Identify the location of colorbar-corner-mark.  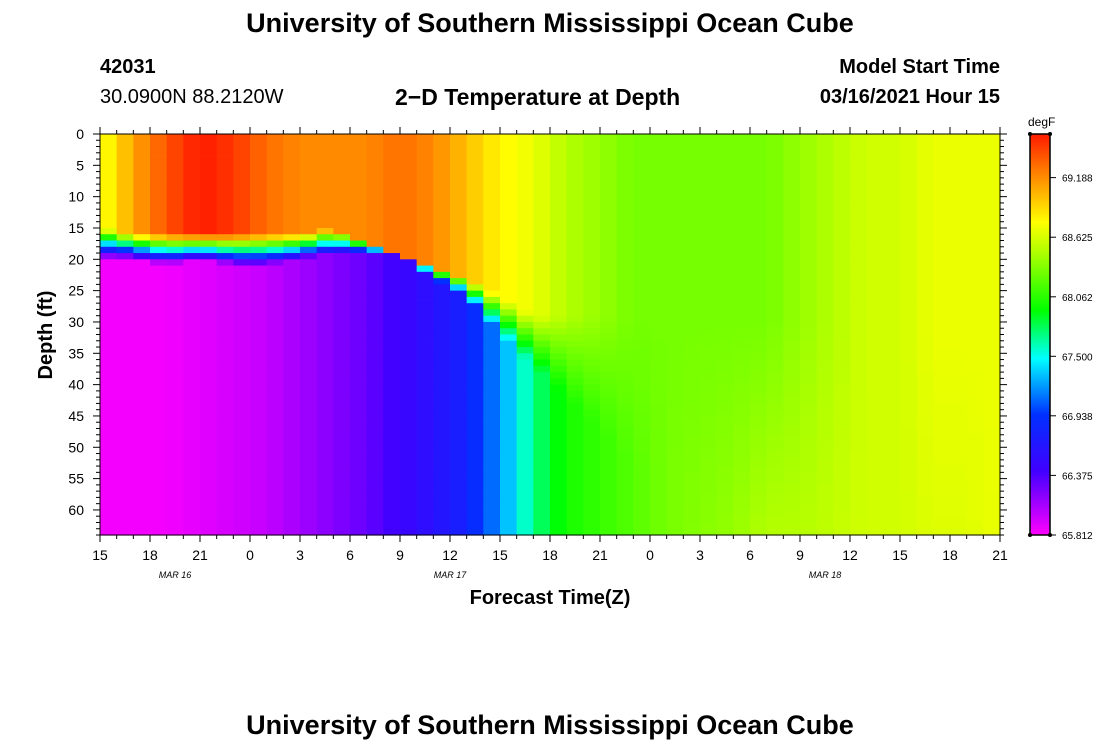
(1050, 134).